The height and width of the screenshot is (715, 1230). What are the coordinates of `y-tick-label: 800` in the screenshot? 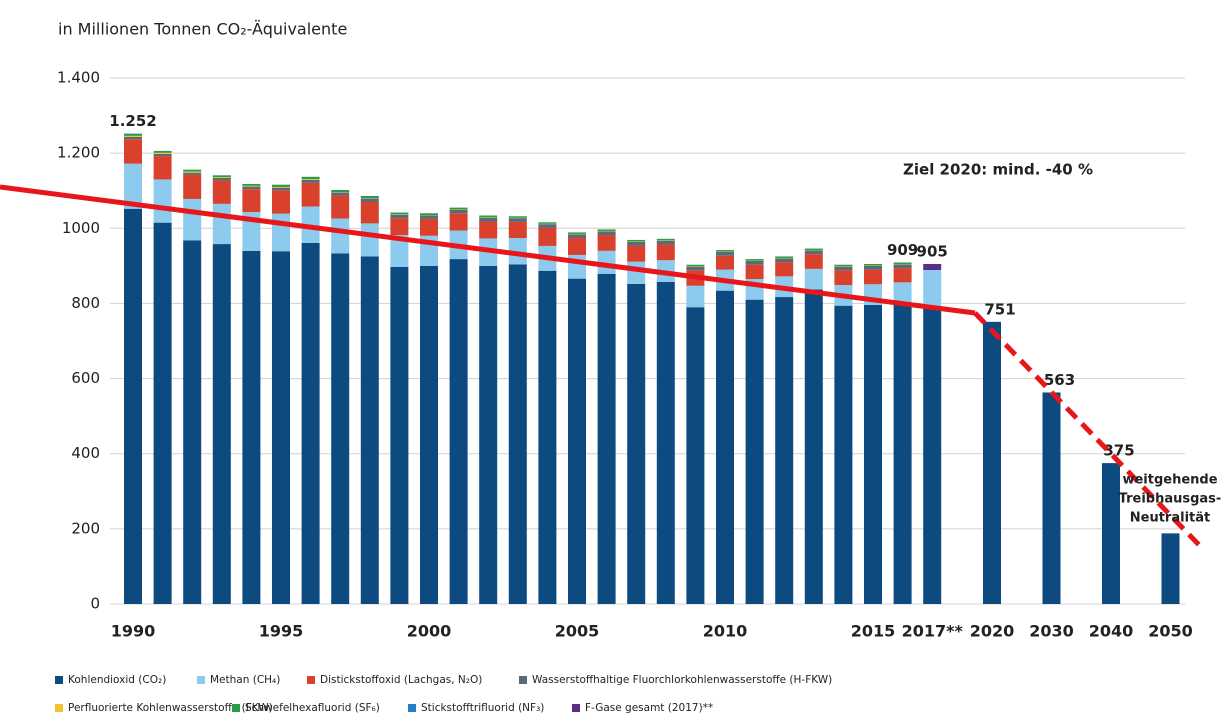 It's located at (85, 303).